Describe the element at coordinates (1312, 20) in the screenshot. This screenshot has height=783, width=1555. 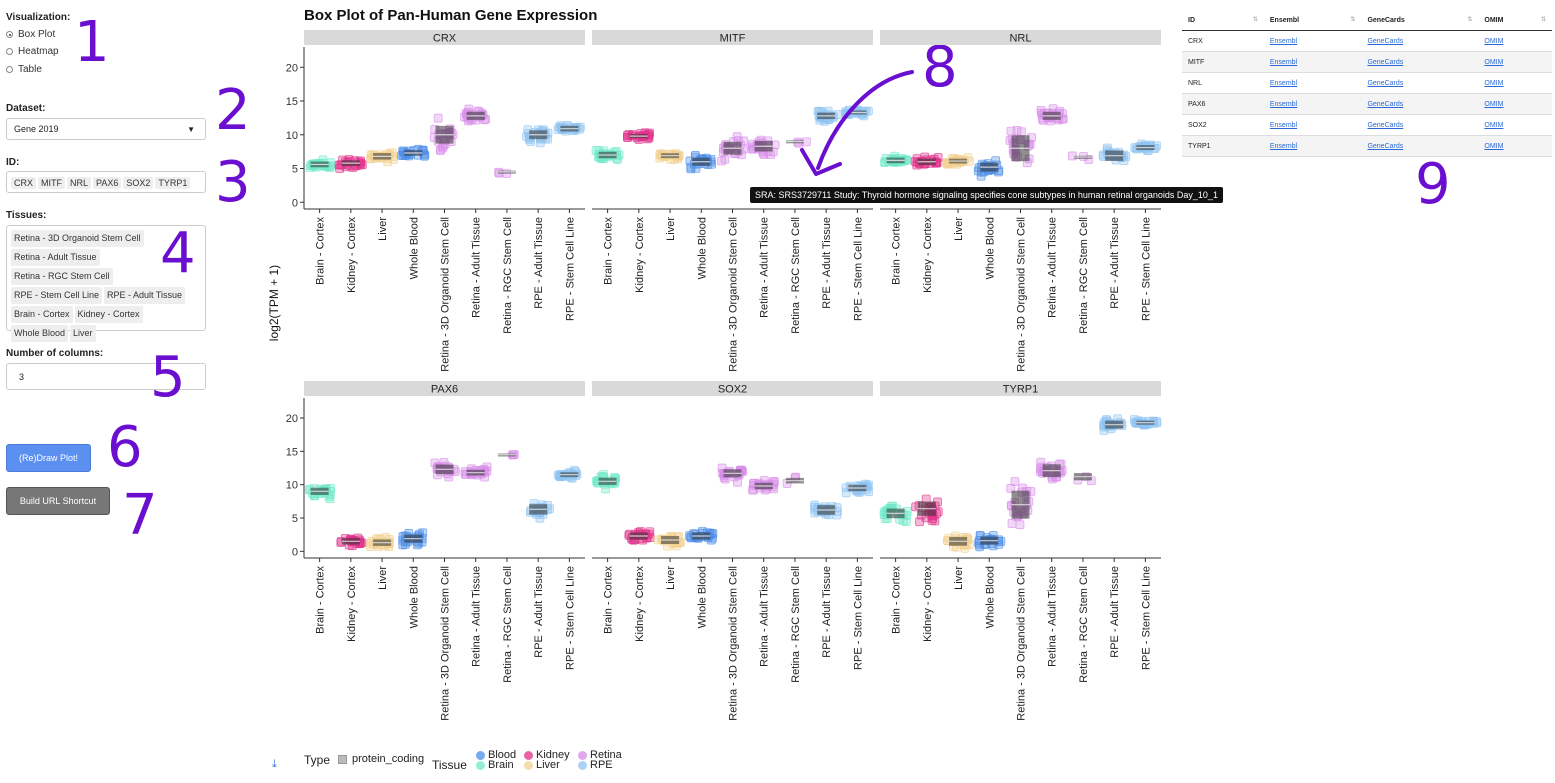
I see `column-header: Ensembl ⇅` at that location.